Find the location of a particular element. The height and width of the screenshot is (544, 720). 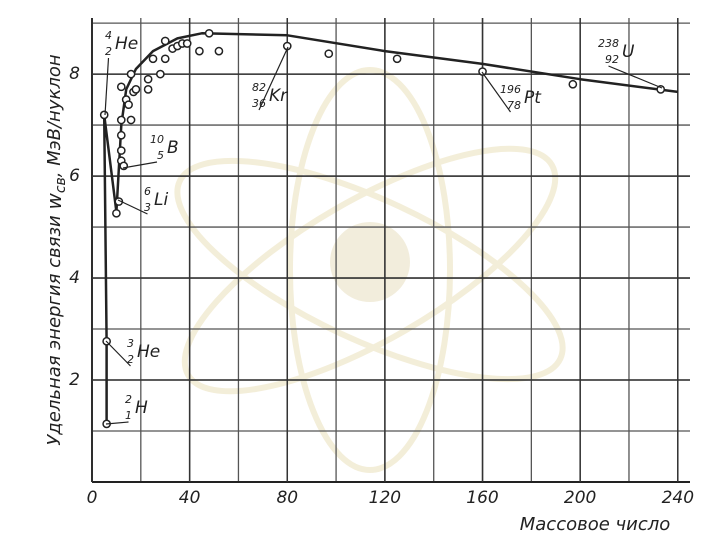

y-label-subscript: св is located at coordinates (61, 185).